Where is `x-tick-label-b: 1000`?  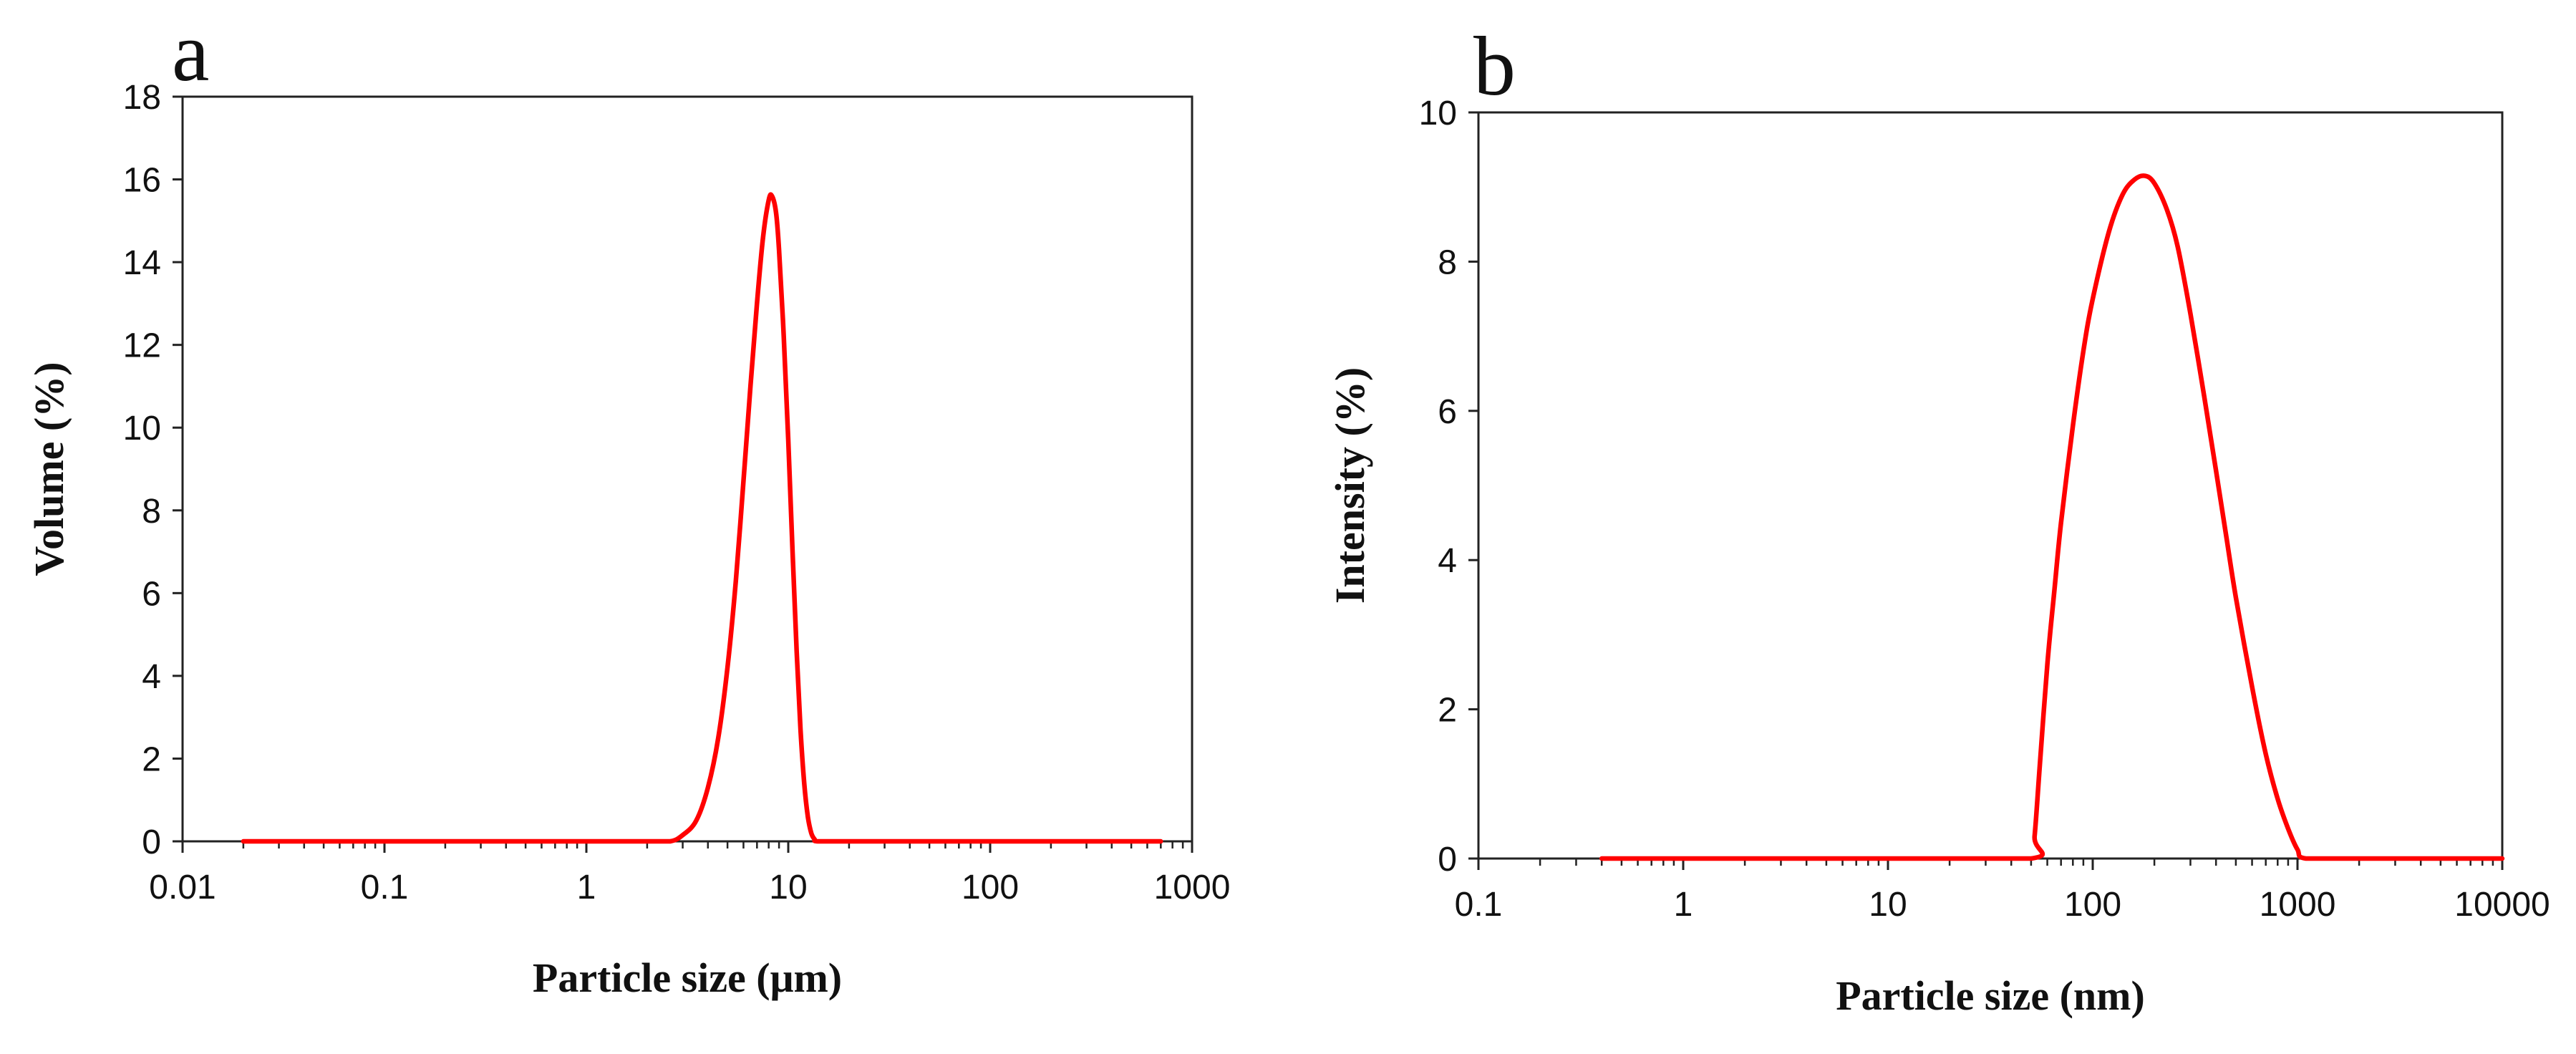
x-tick-label-b: 1000 is located at coordinates (2298, 905).